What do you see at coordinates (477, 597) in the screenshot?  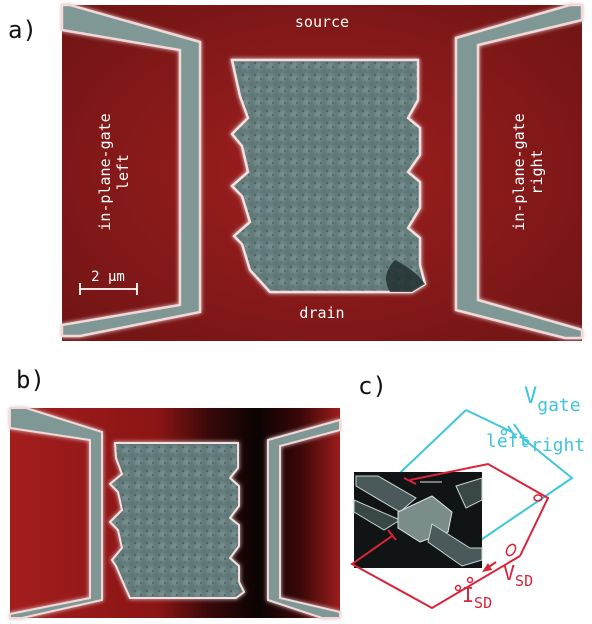 I see `i-sd-label: ISD` at bounding box center [477, 597].